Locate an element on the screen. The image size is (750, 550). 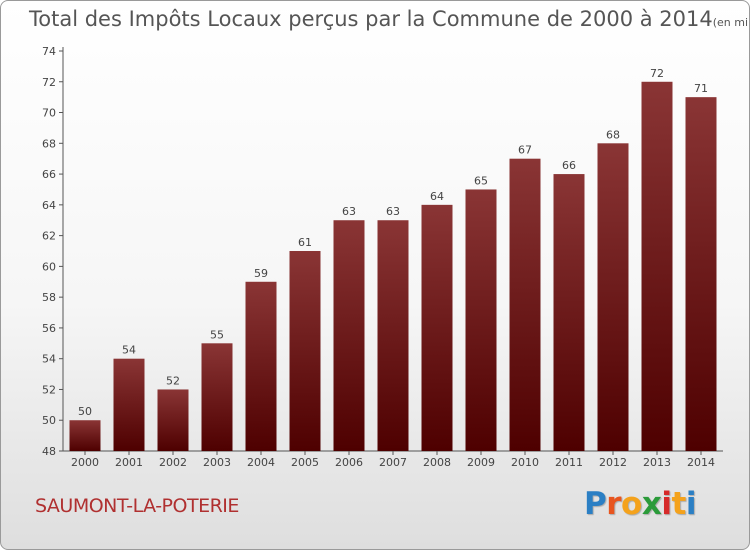
logo-letter: x is located at coordinates (651, 504).